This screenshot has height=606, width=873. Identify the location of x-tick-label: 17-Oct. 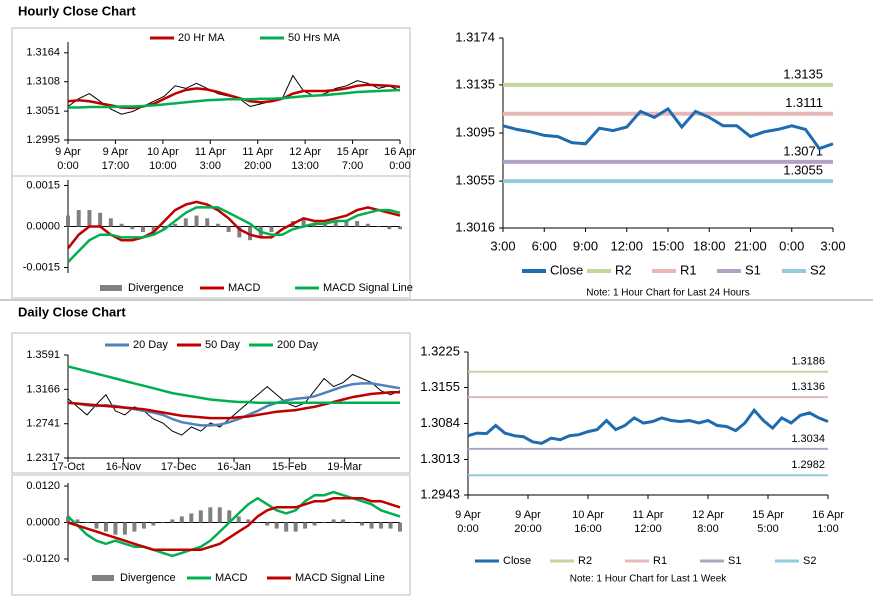
(67, 467).